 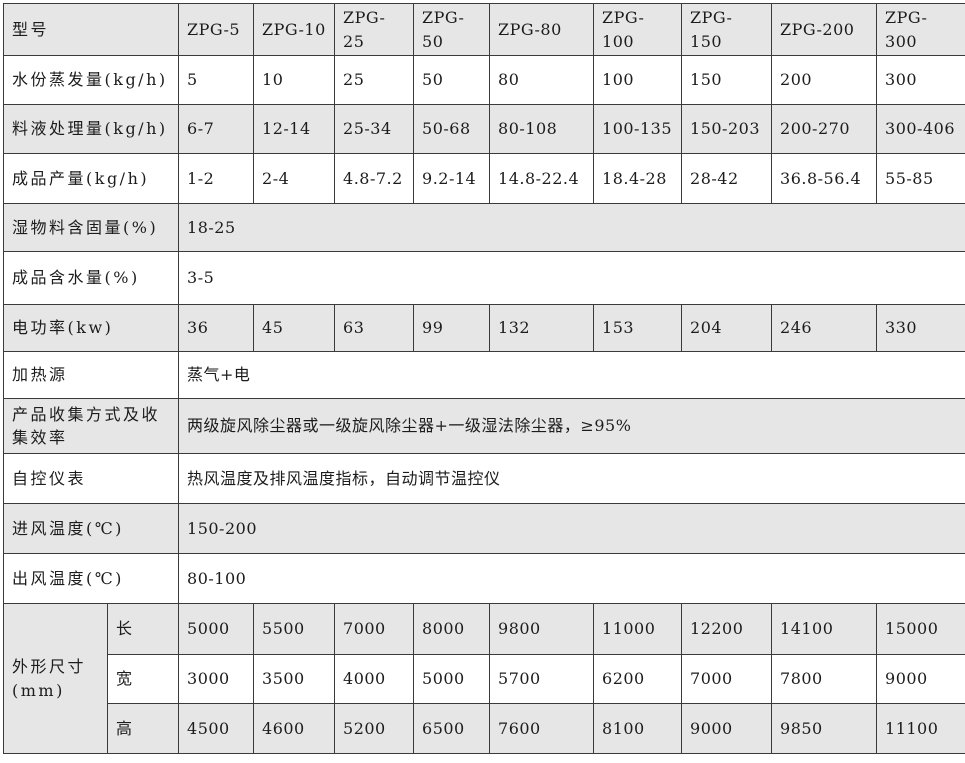 What do you see at coordinates (920, 178) in the screenshot?
I see `cell: 55-85` at bounding box center [920, 178].